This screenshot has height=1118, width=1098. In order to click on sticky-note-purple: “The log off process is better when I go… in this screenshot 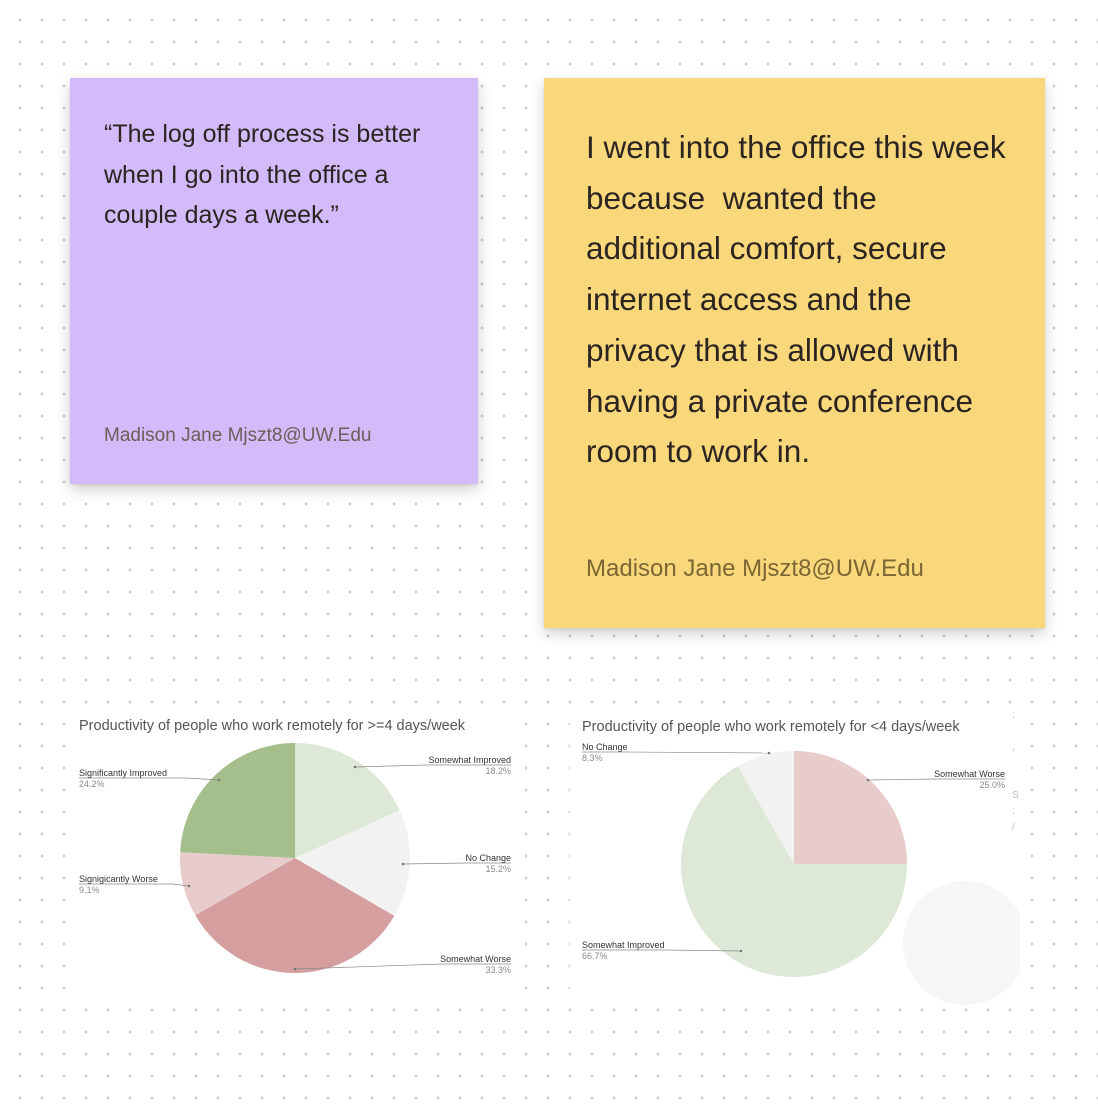, I will do `click(274, 281)`.